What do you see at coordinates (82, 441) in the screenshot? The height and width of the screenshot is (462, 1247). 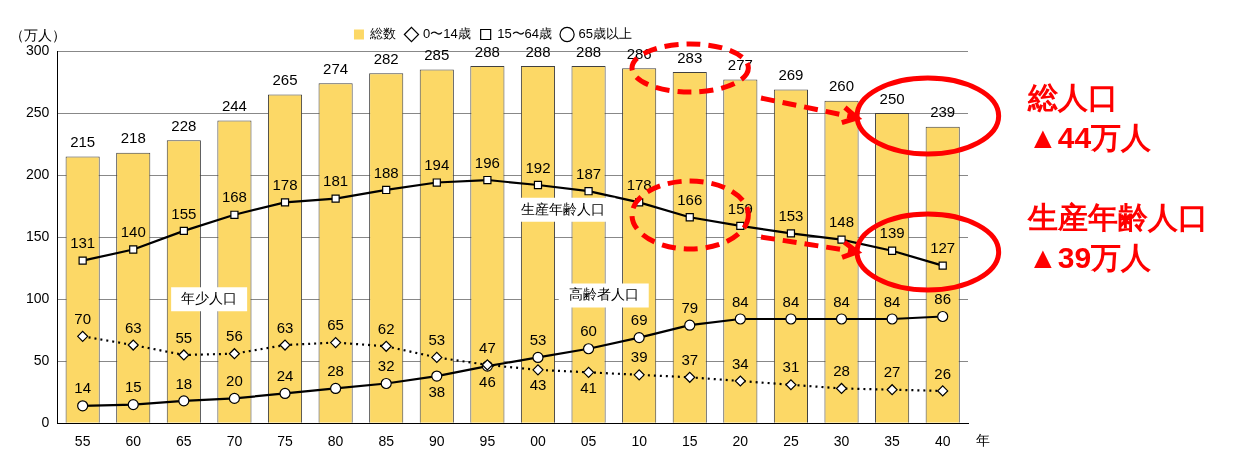 I see `x-tick-label: 55` at bounding box center [82, 441].